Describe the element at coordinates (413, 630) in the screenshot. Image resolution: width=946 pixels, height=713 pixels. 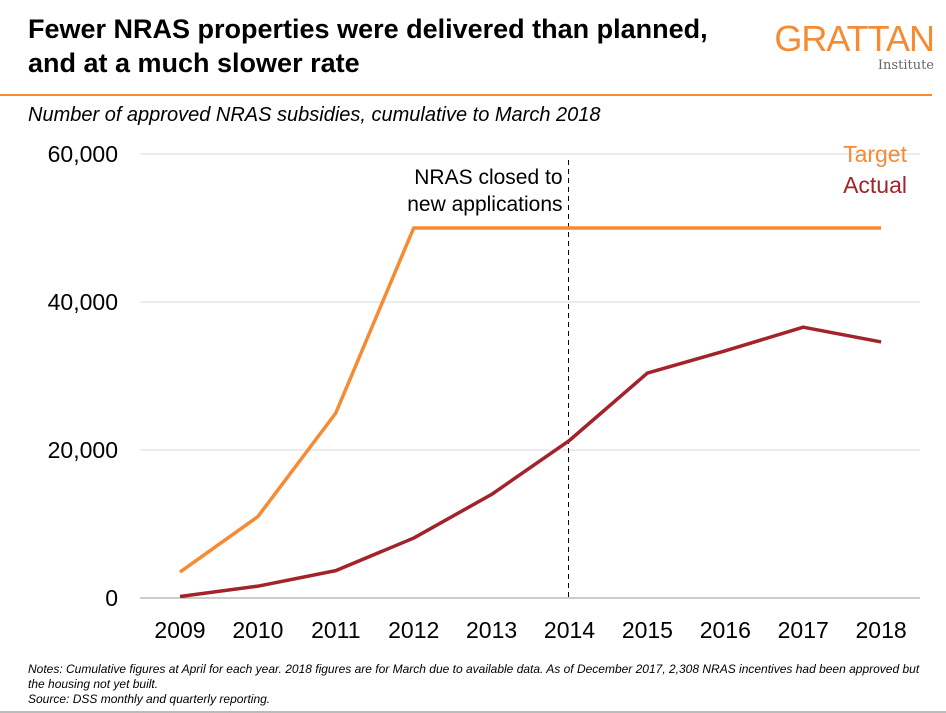
I see `x-tick-label: 2012` at that location.